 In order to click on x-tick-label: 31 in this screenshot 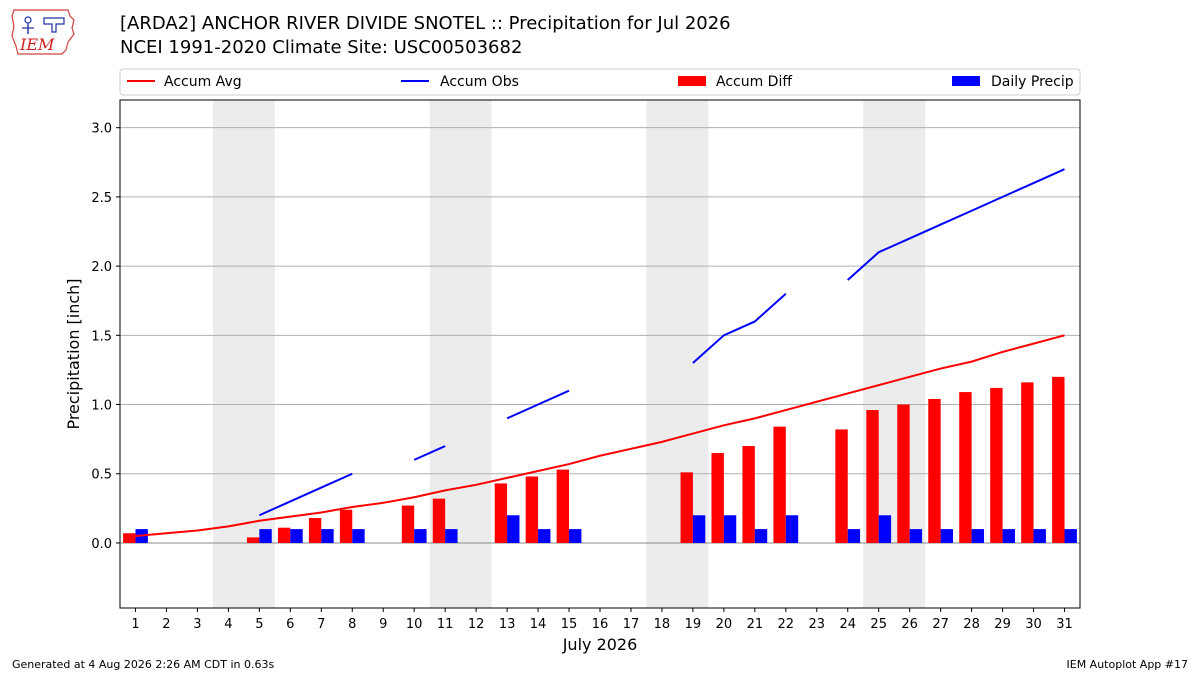, I will do `click(1064, 624)`.